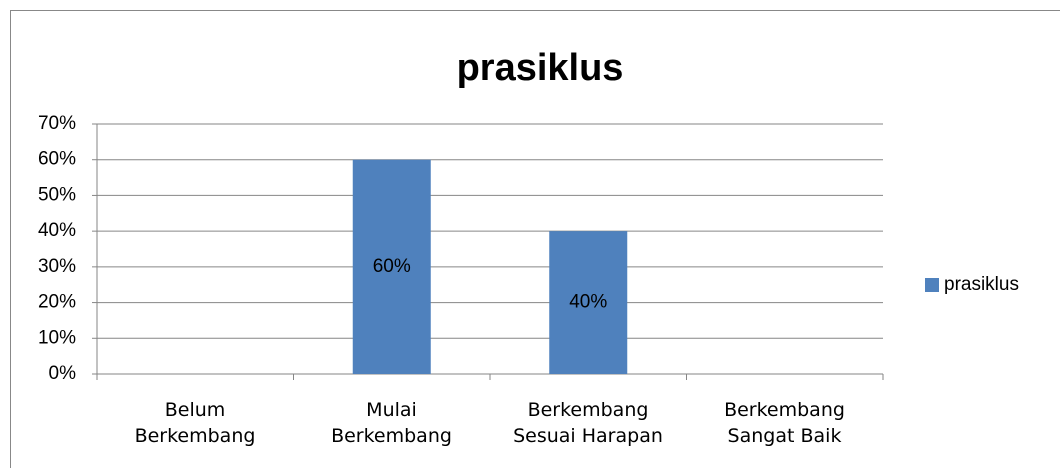  What do you see at coordinates (195, 423) in the screenshot?
I see `x-tick-label: Belum Berkembang` at bounding box center [195, 423].